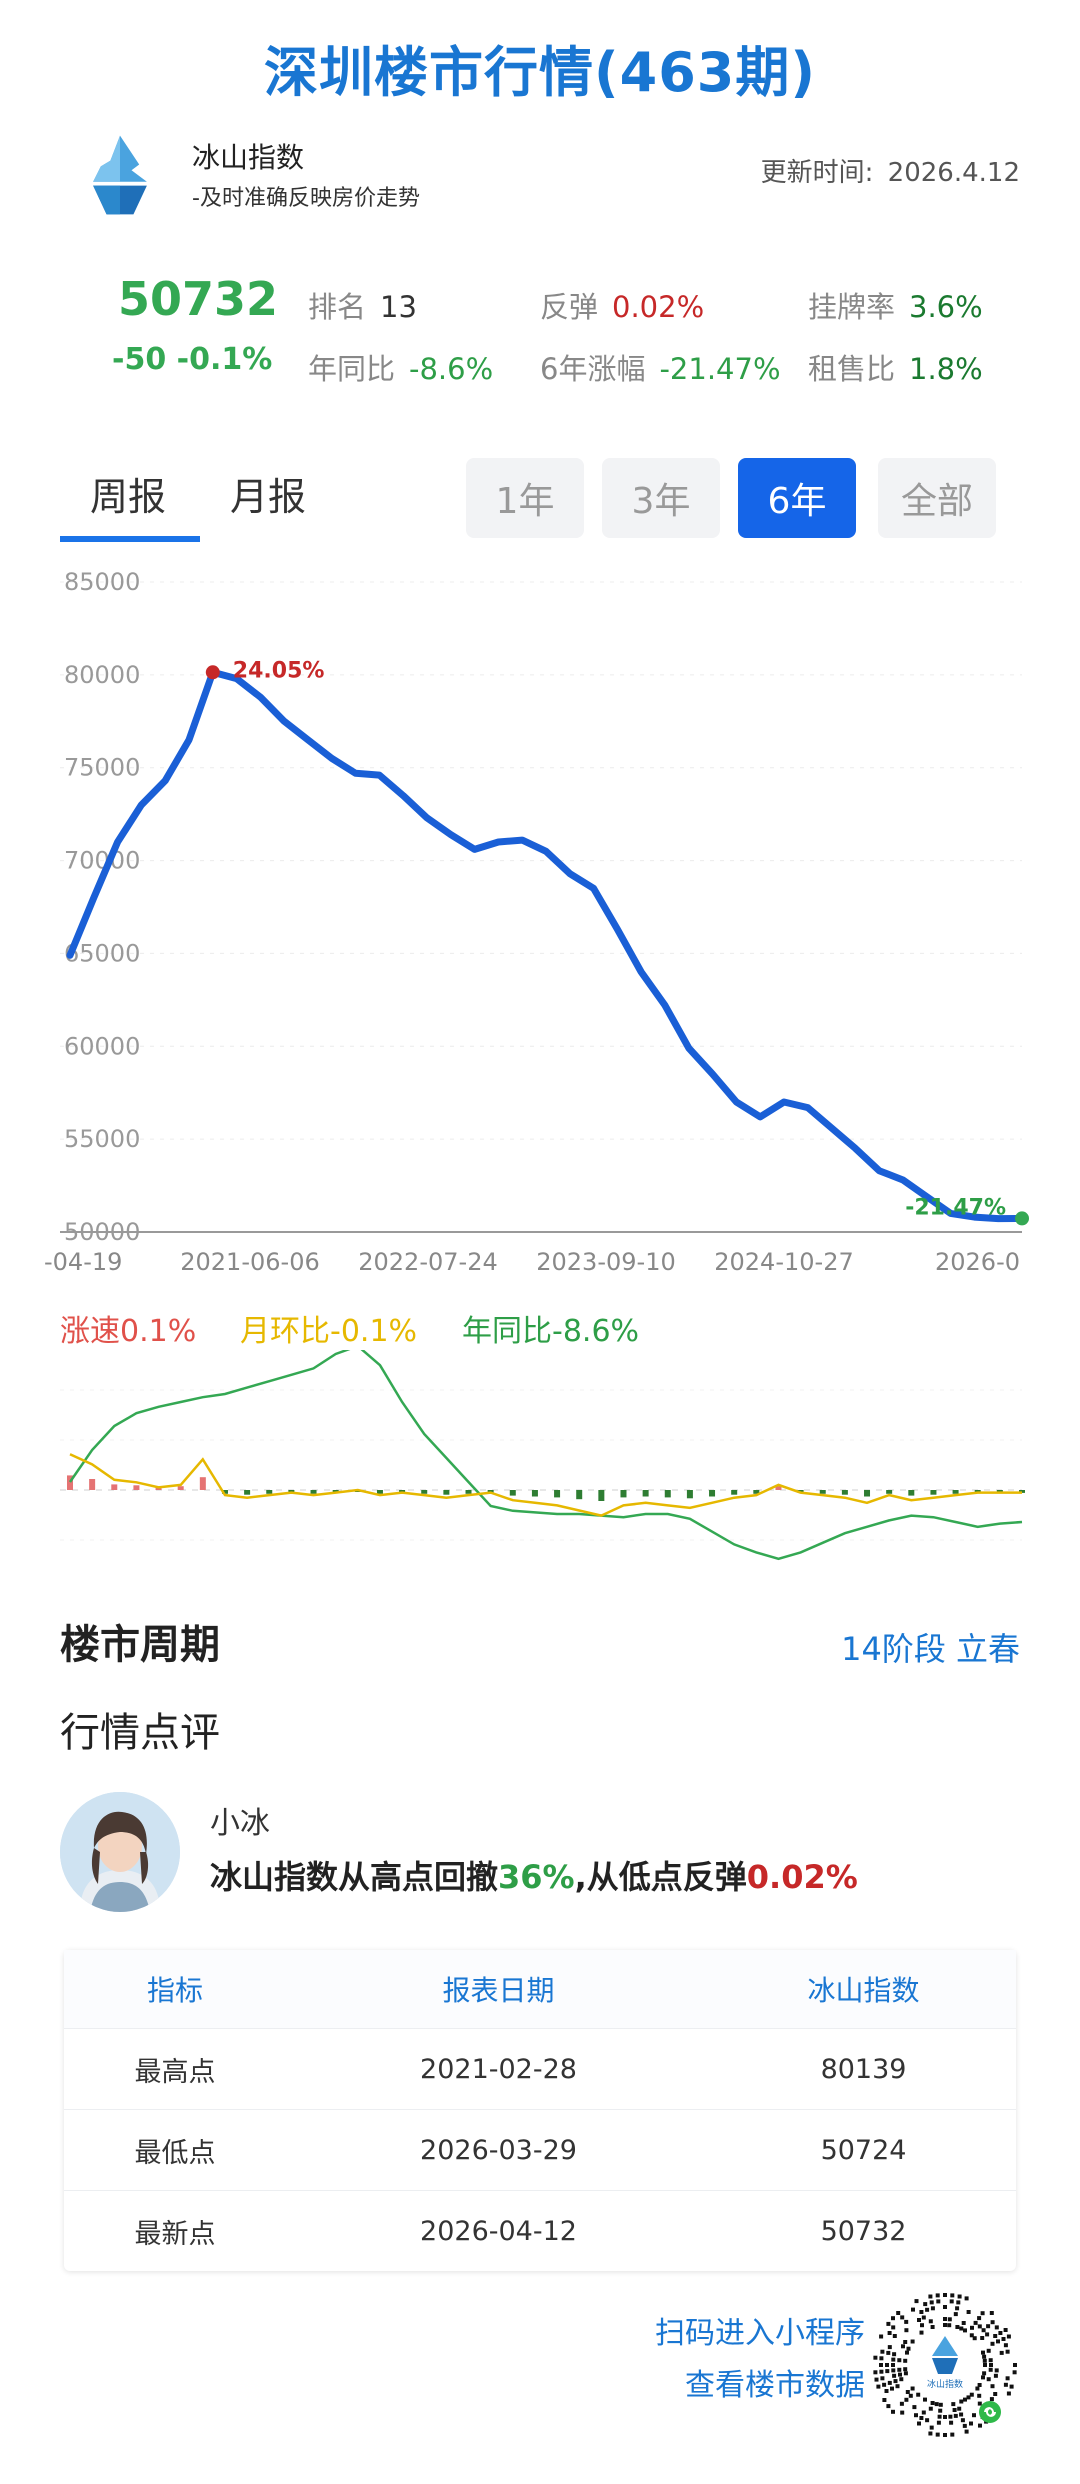 Image resolution: width=1080 pixels, height=2484 pixels. I want to click on stat-rebound: 反弹 0.02%, so click(622, 305).